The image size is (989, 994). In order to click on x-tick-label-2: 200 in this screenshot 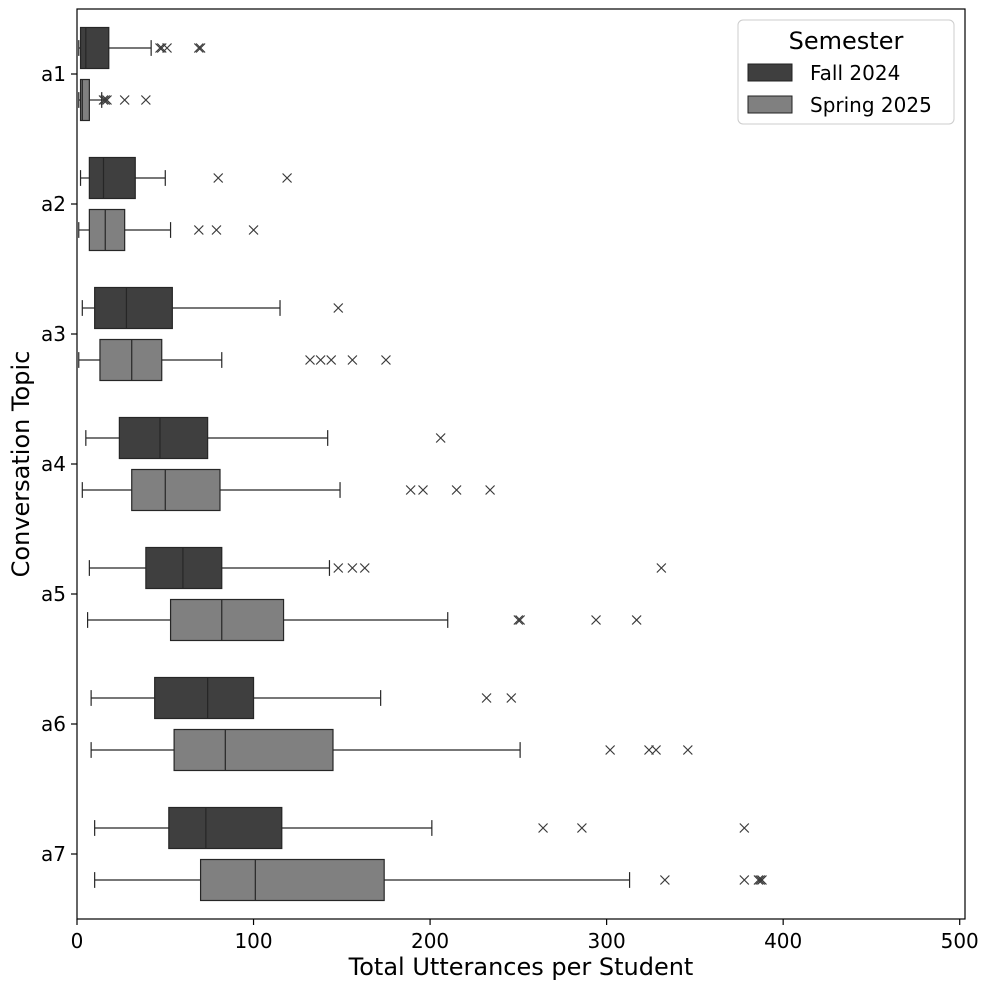, I will do `click(430, 941)`.